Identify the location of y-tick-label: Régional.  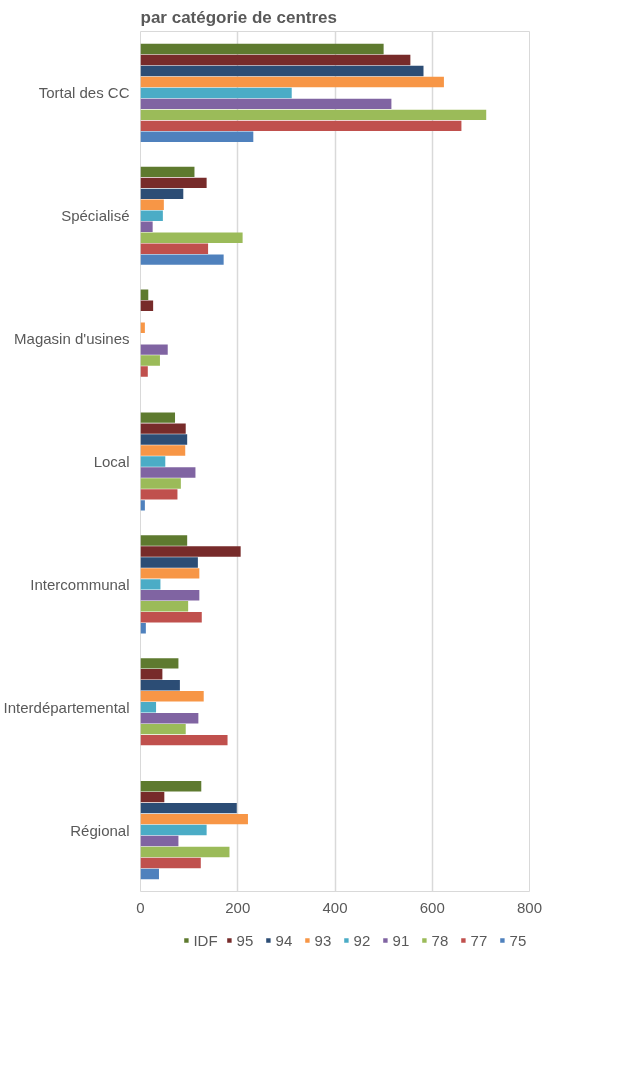
(100, 830).